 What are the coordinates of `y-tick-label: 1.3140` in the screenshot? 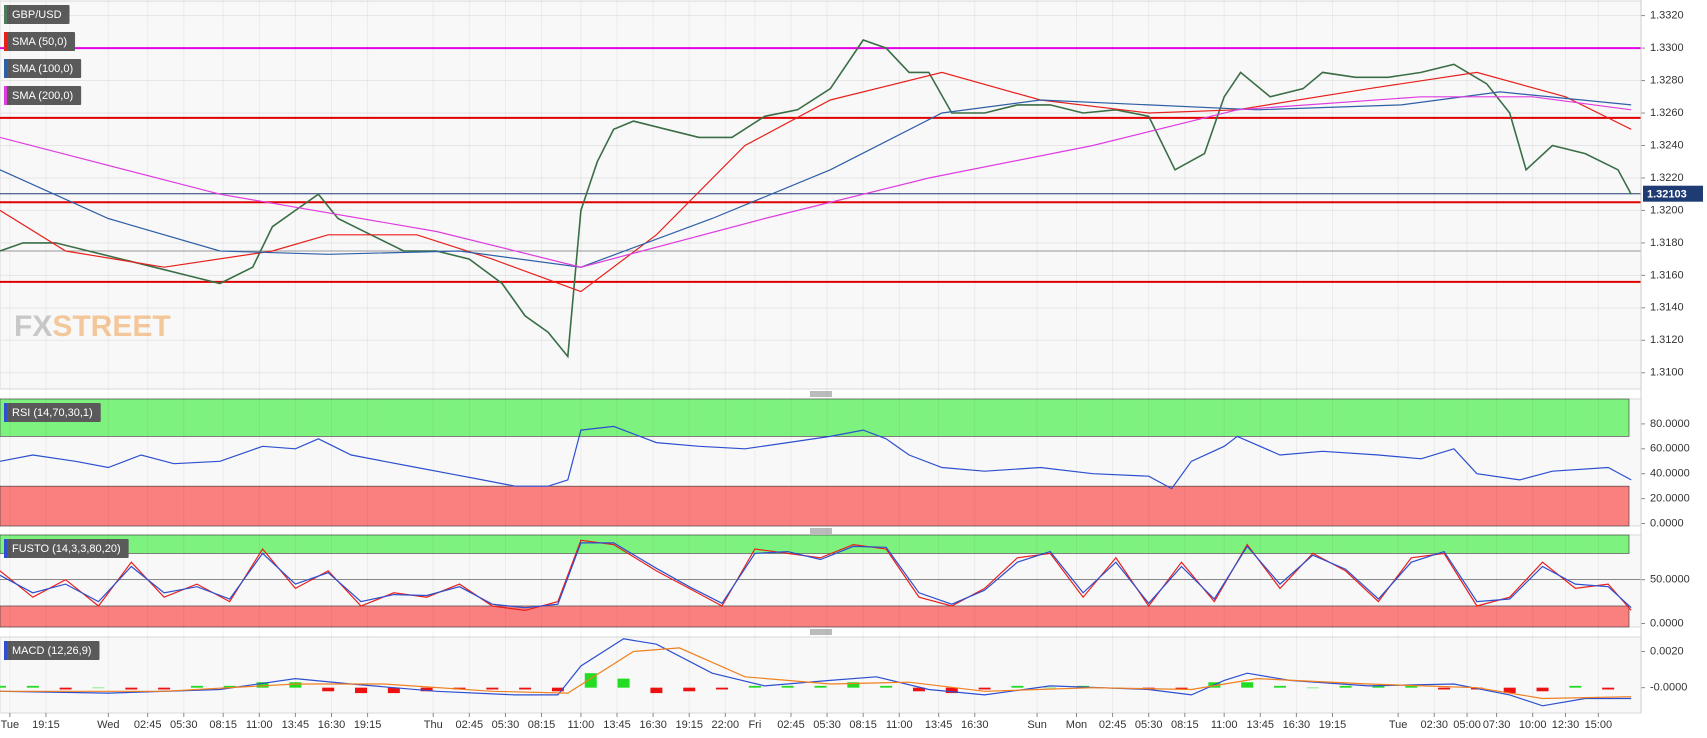 It's located at (1667, 308).